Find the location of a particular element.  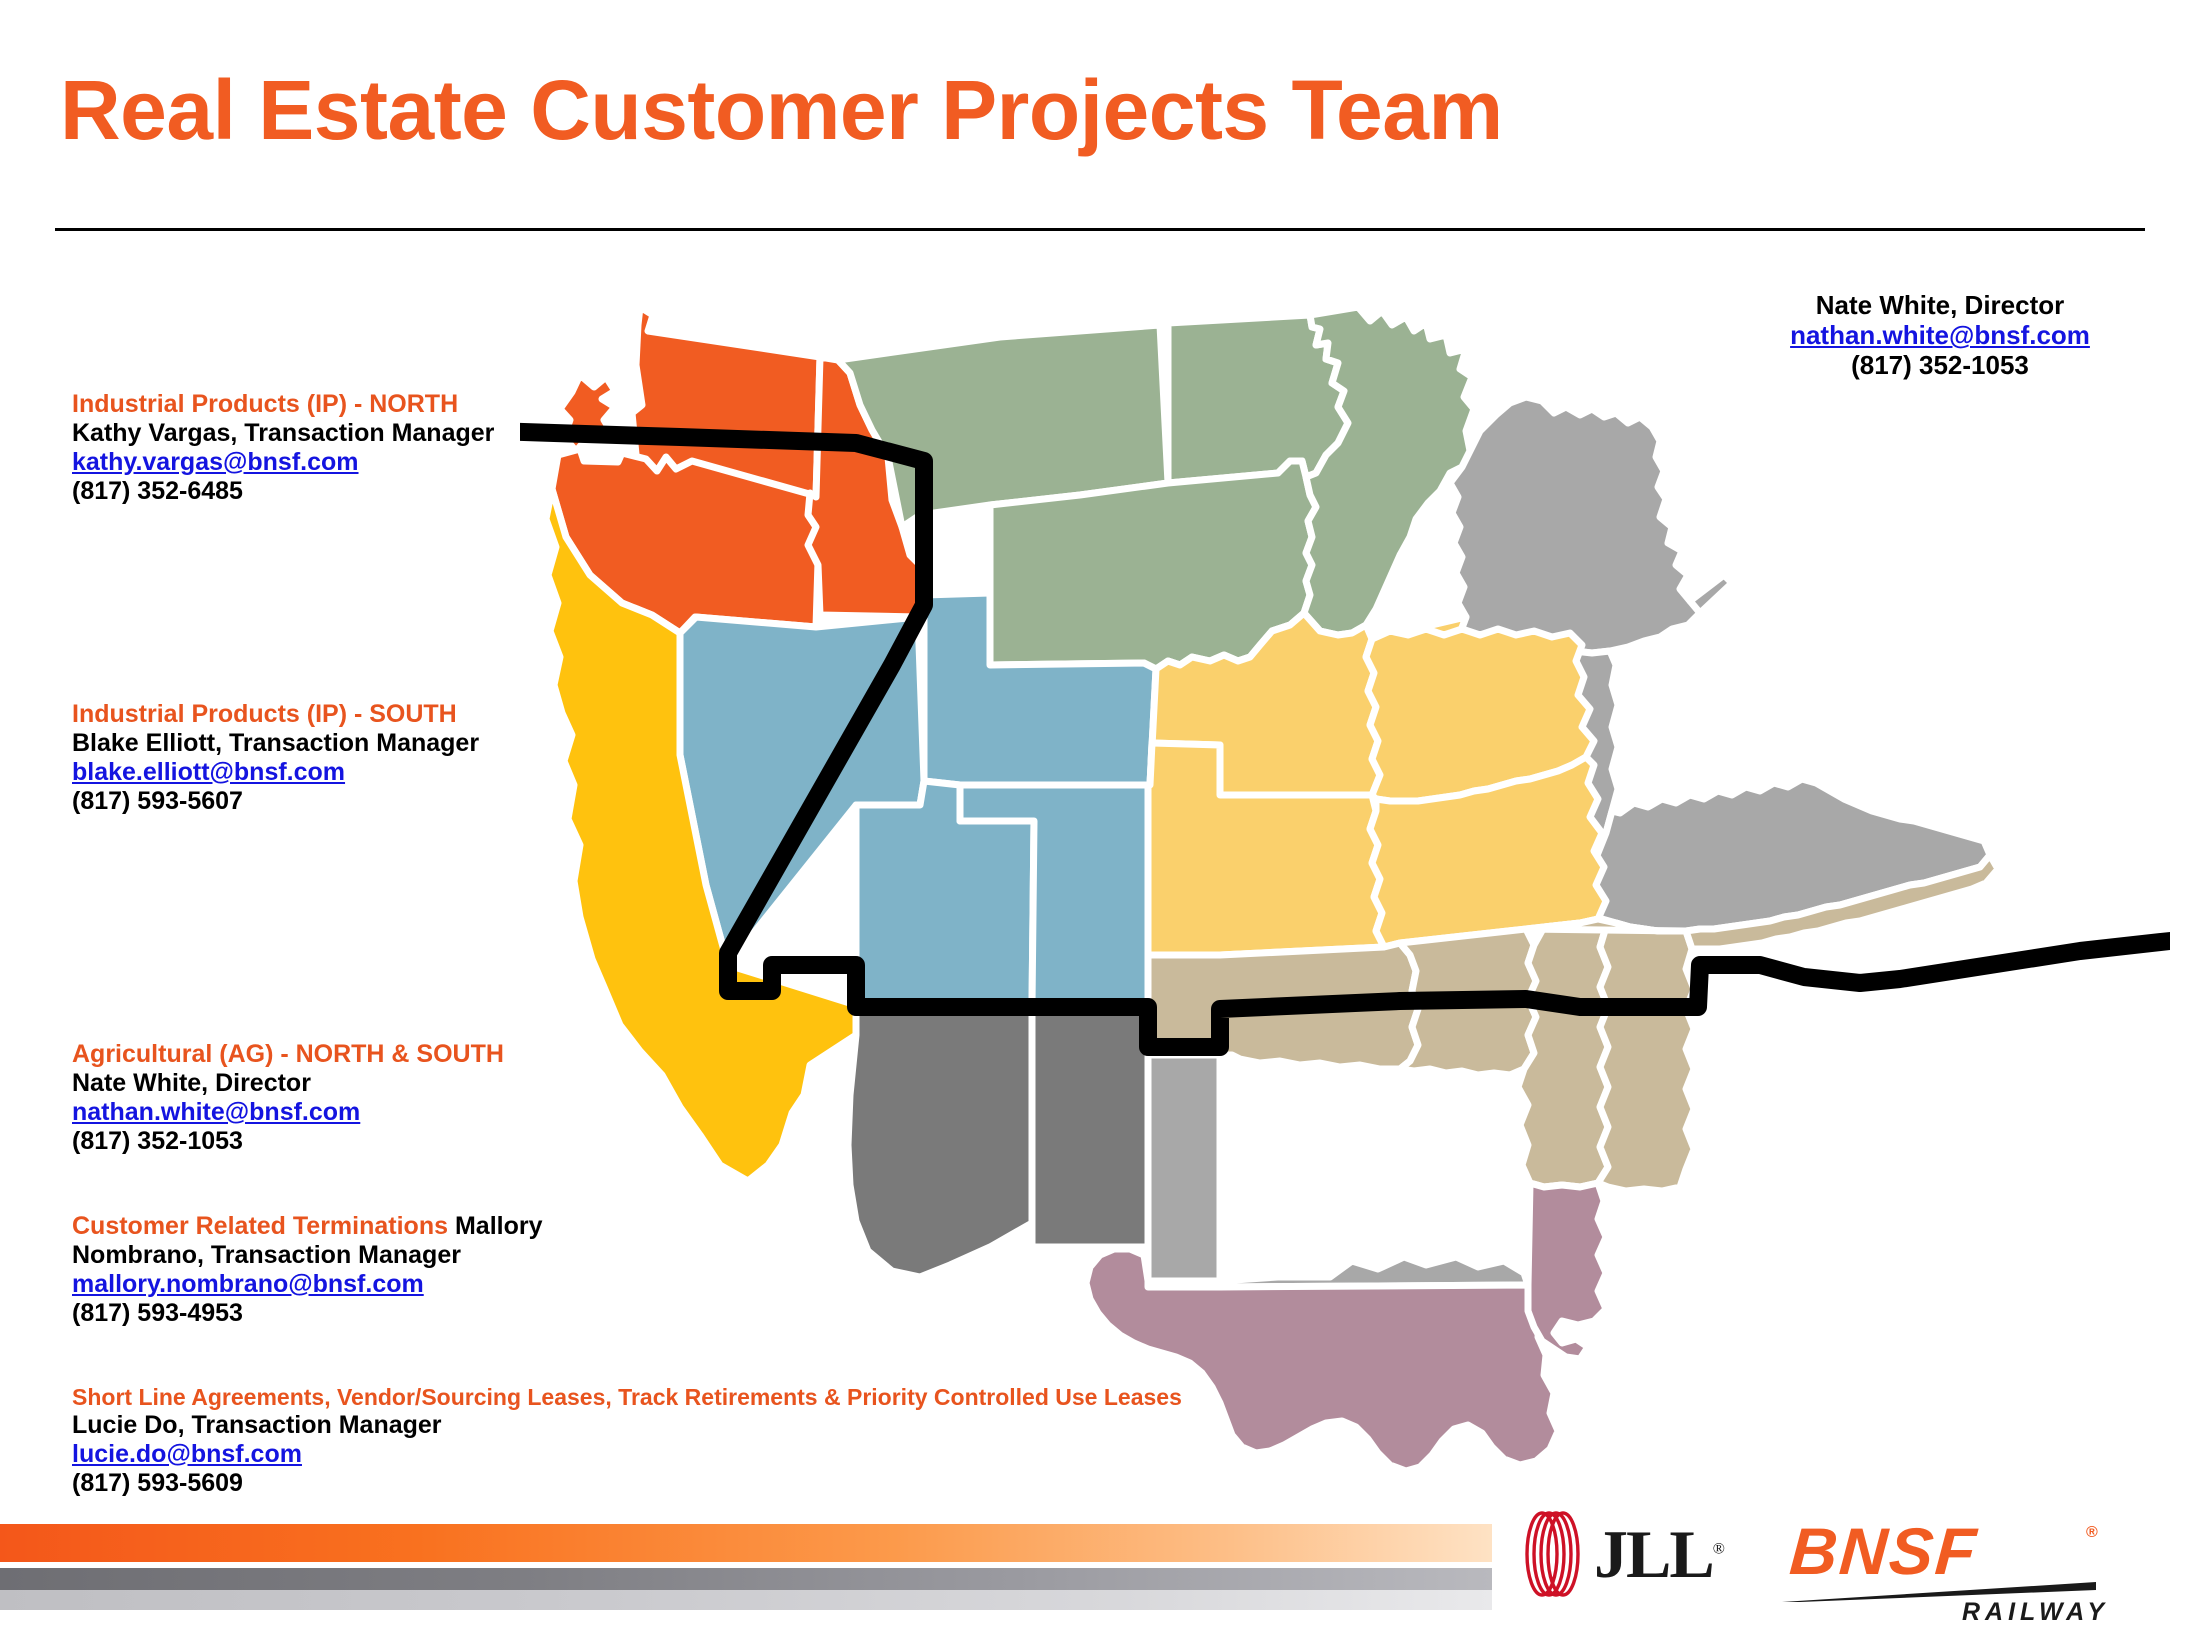

contact-phone-agricultural: (817) 352-1053 is located at coordinates (157, 1141).